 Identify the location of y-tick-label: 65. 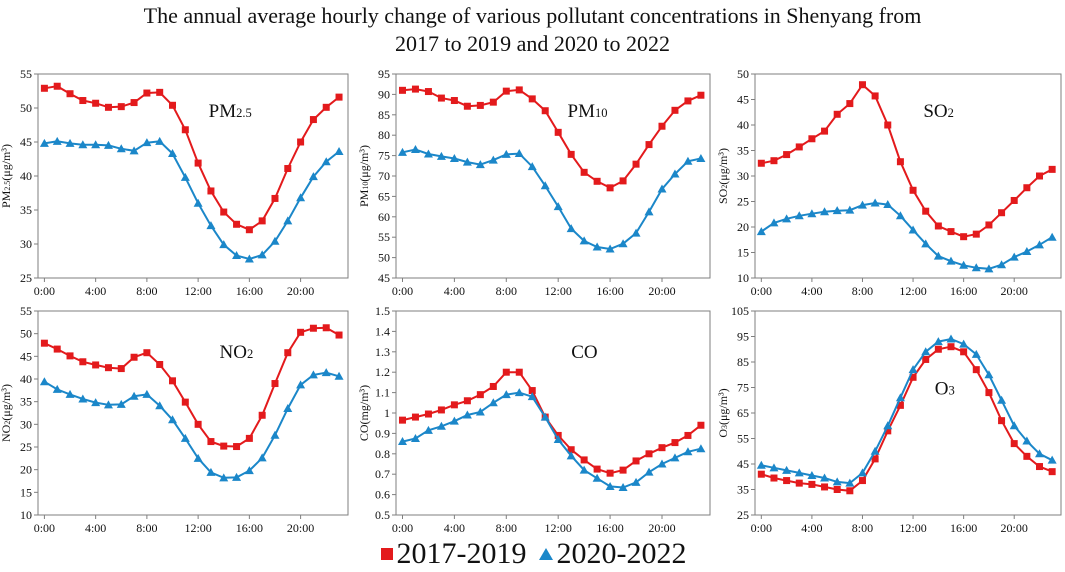
(743, 413).